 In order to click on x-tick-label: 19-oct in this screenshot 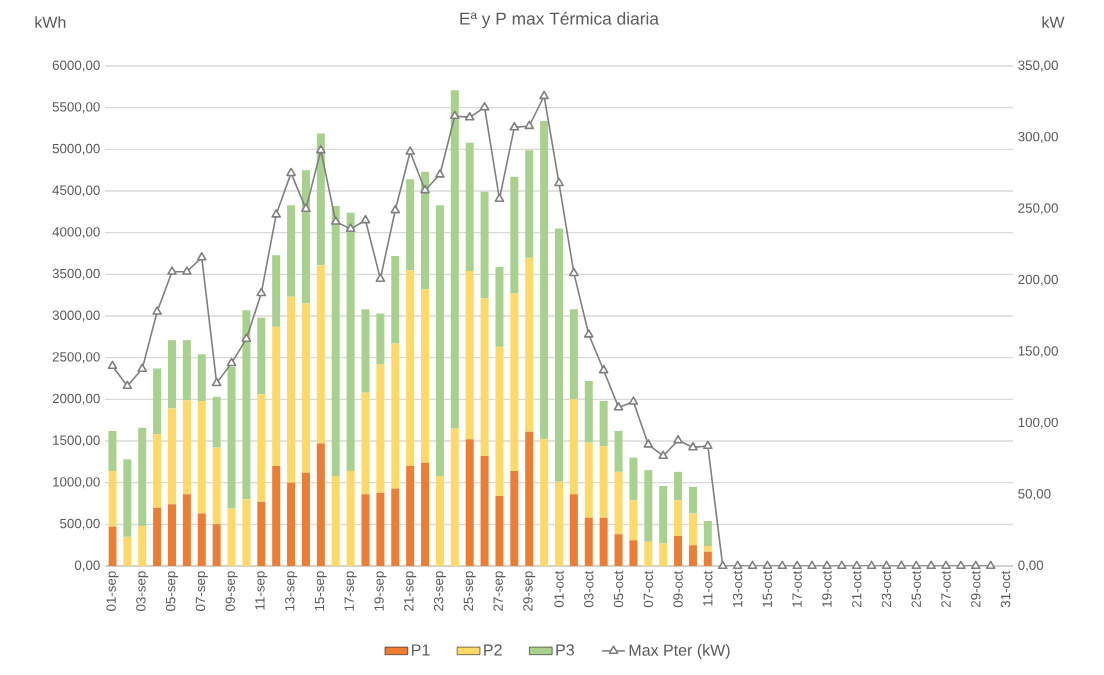, I will do `click(827, 588)`.